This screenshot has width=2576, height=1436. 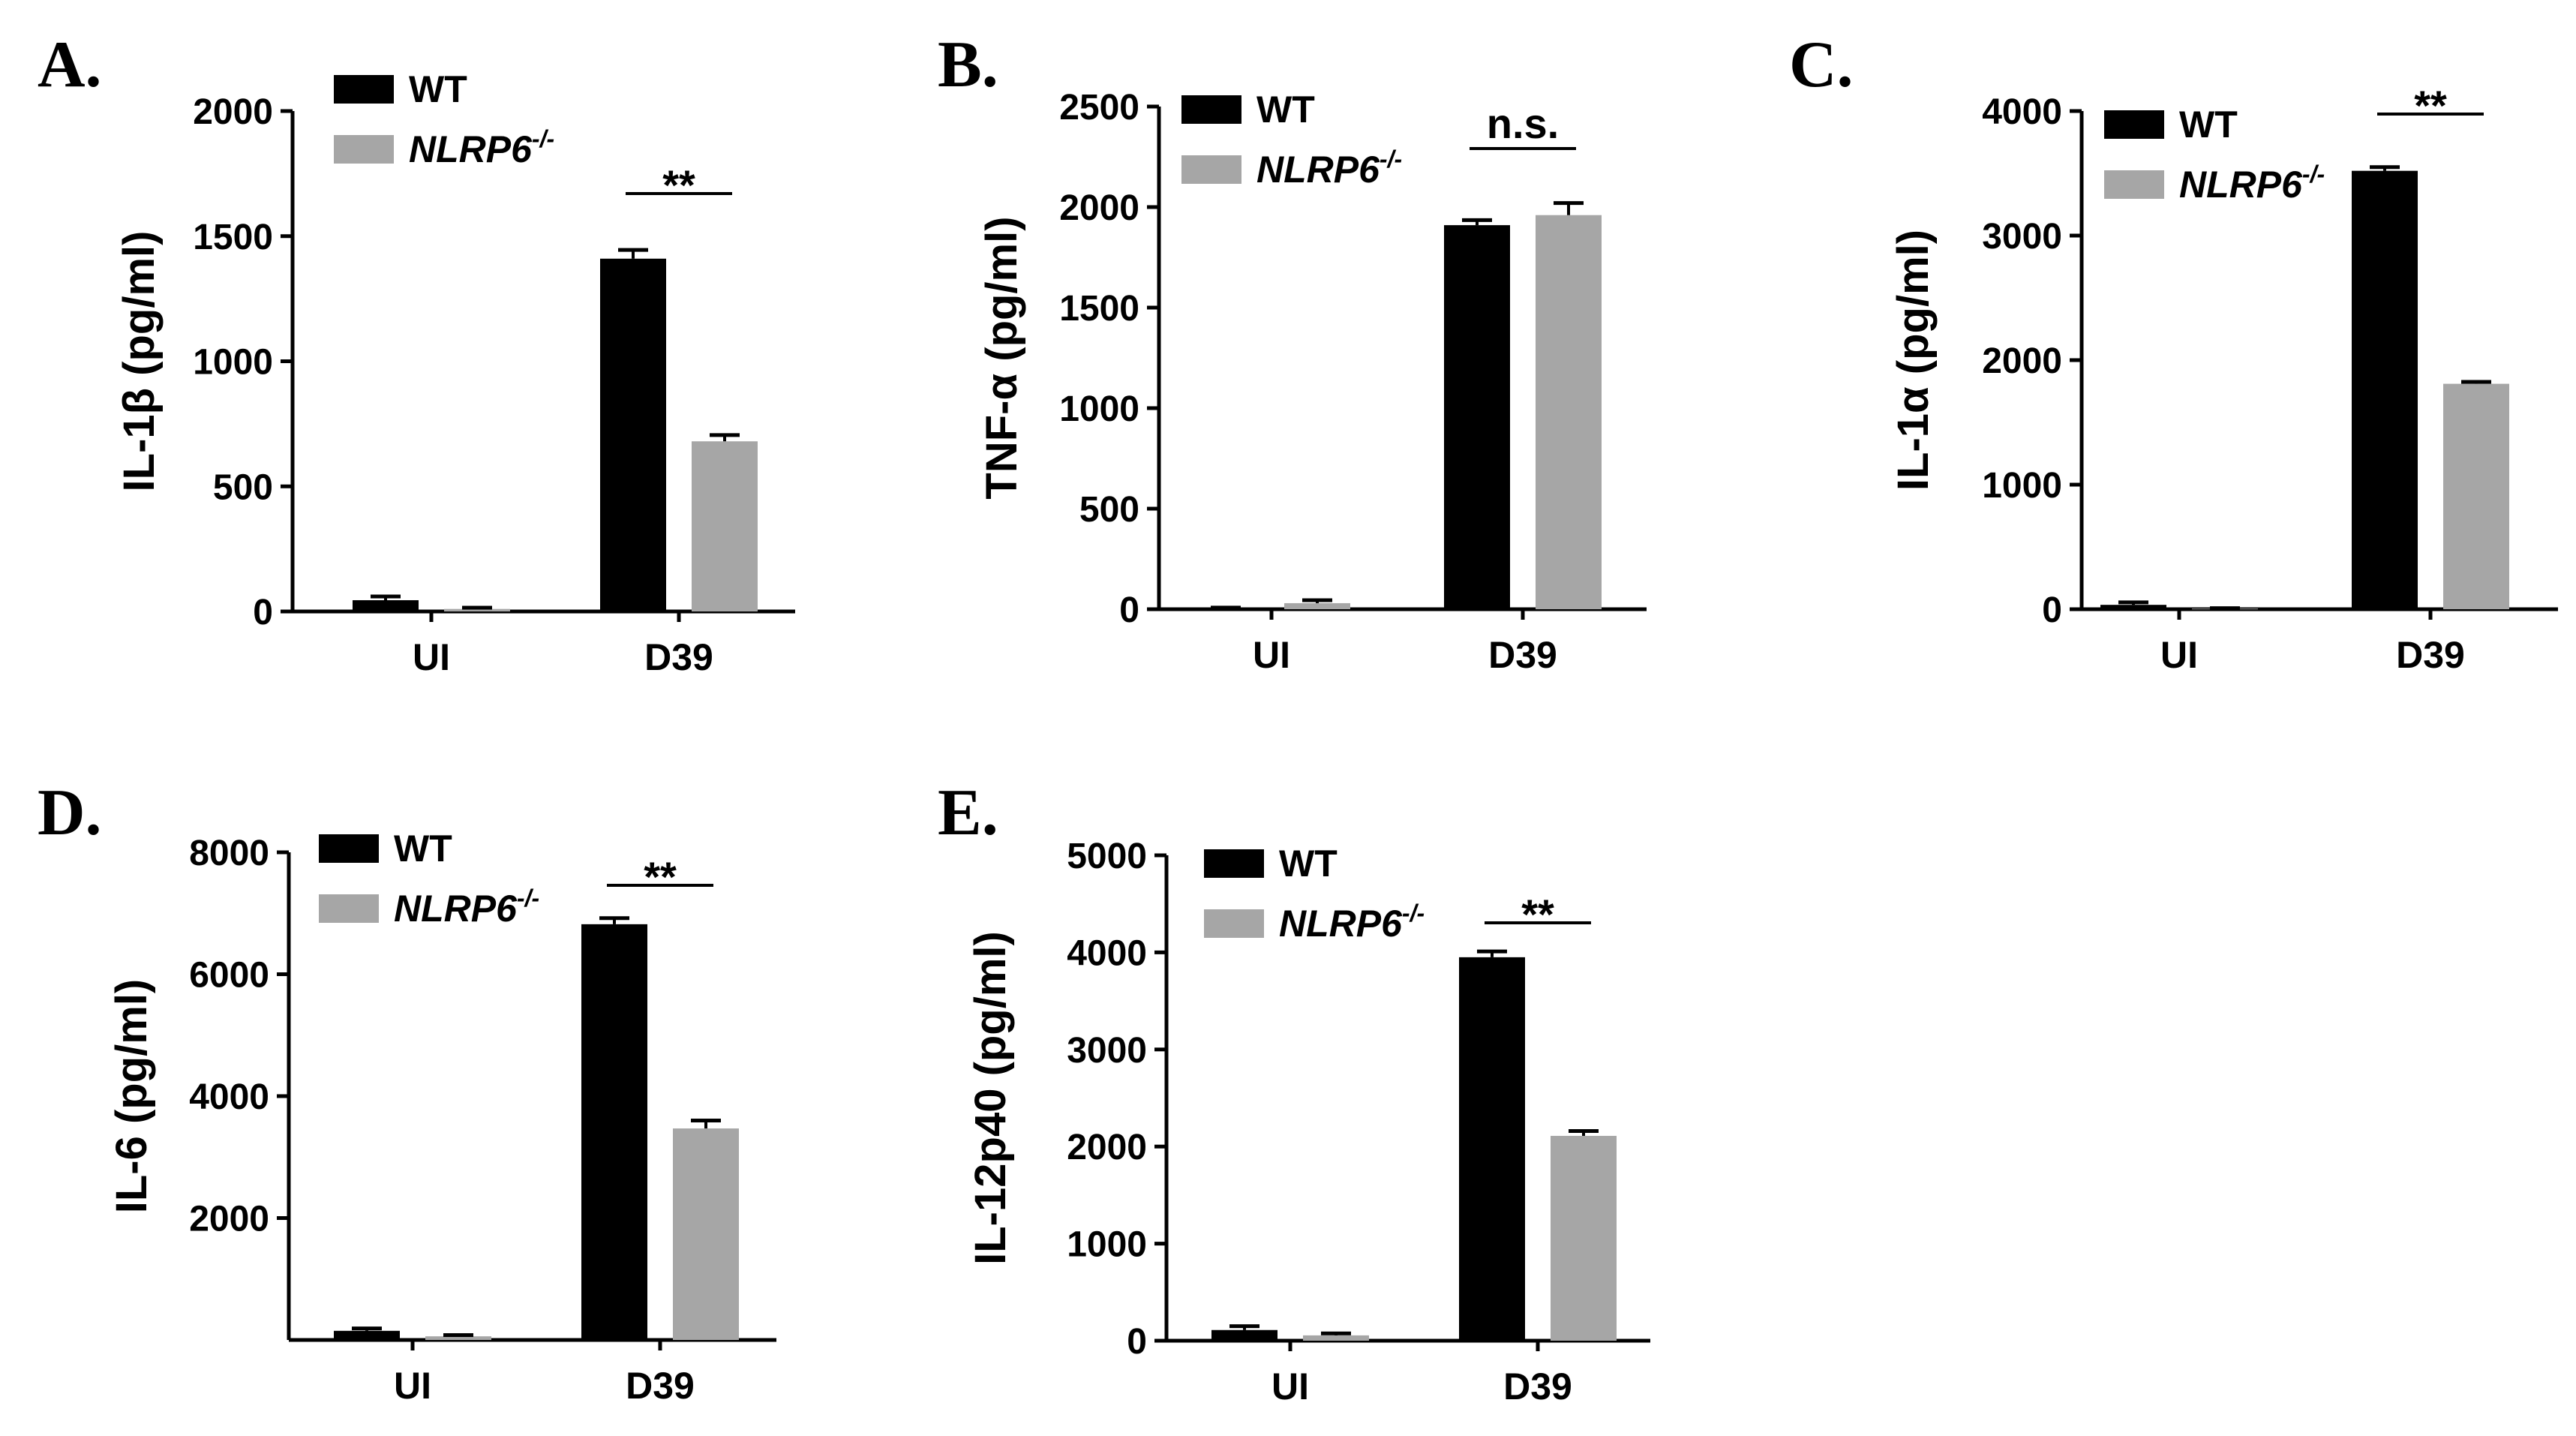 I want to click on y-tick-label: 5000, so click(x=1107, y=856).